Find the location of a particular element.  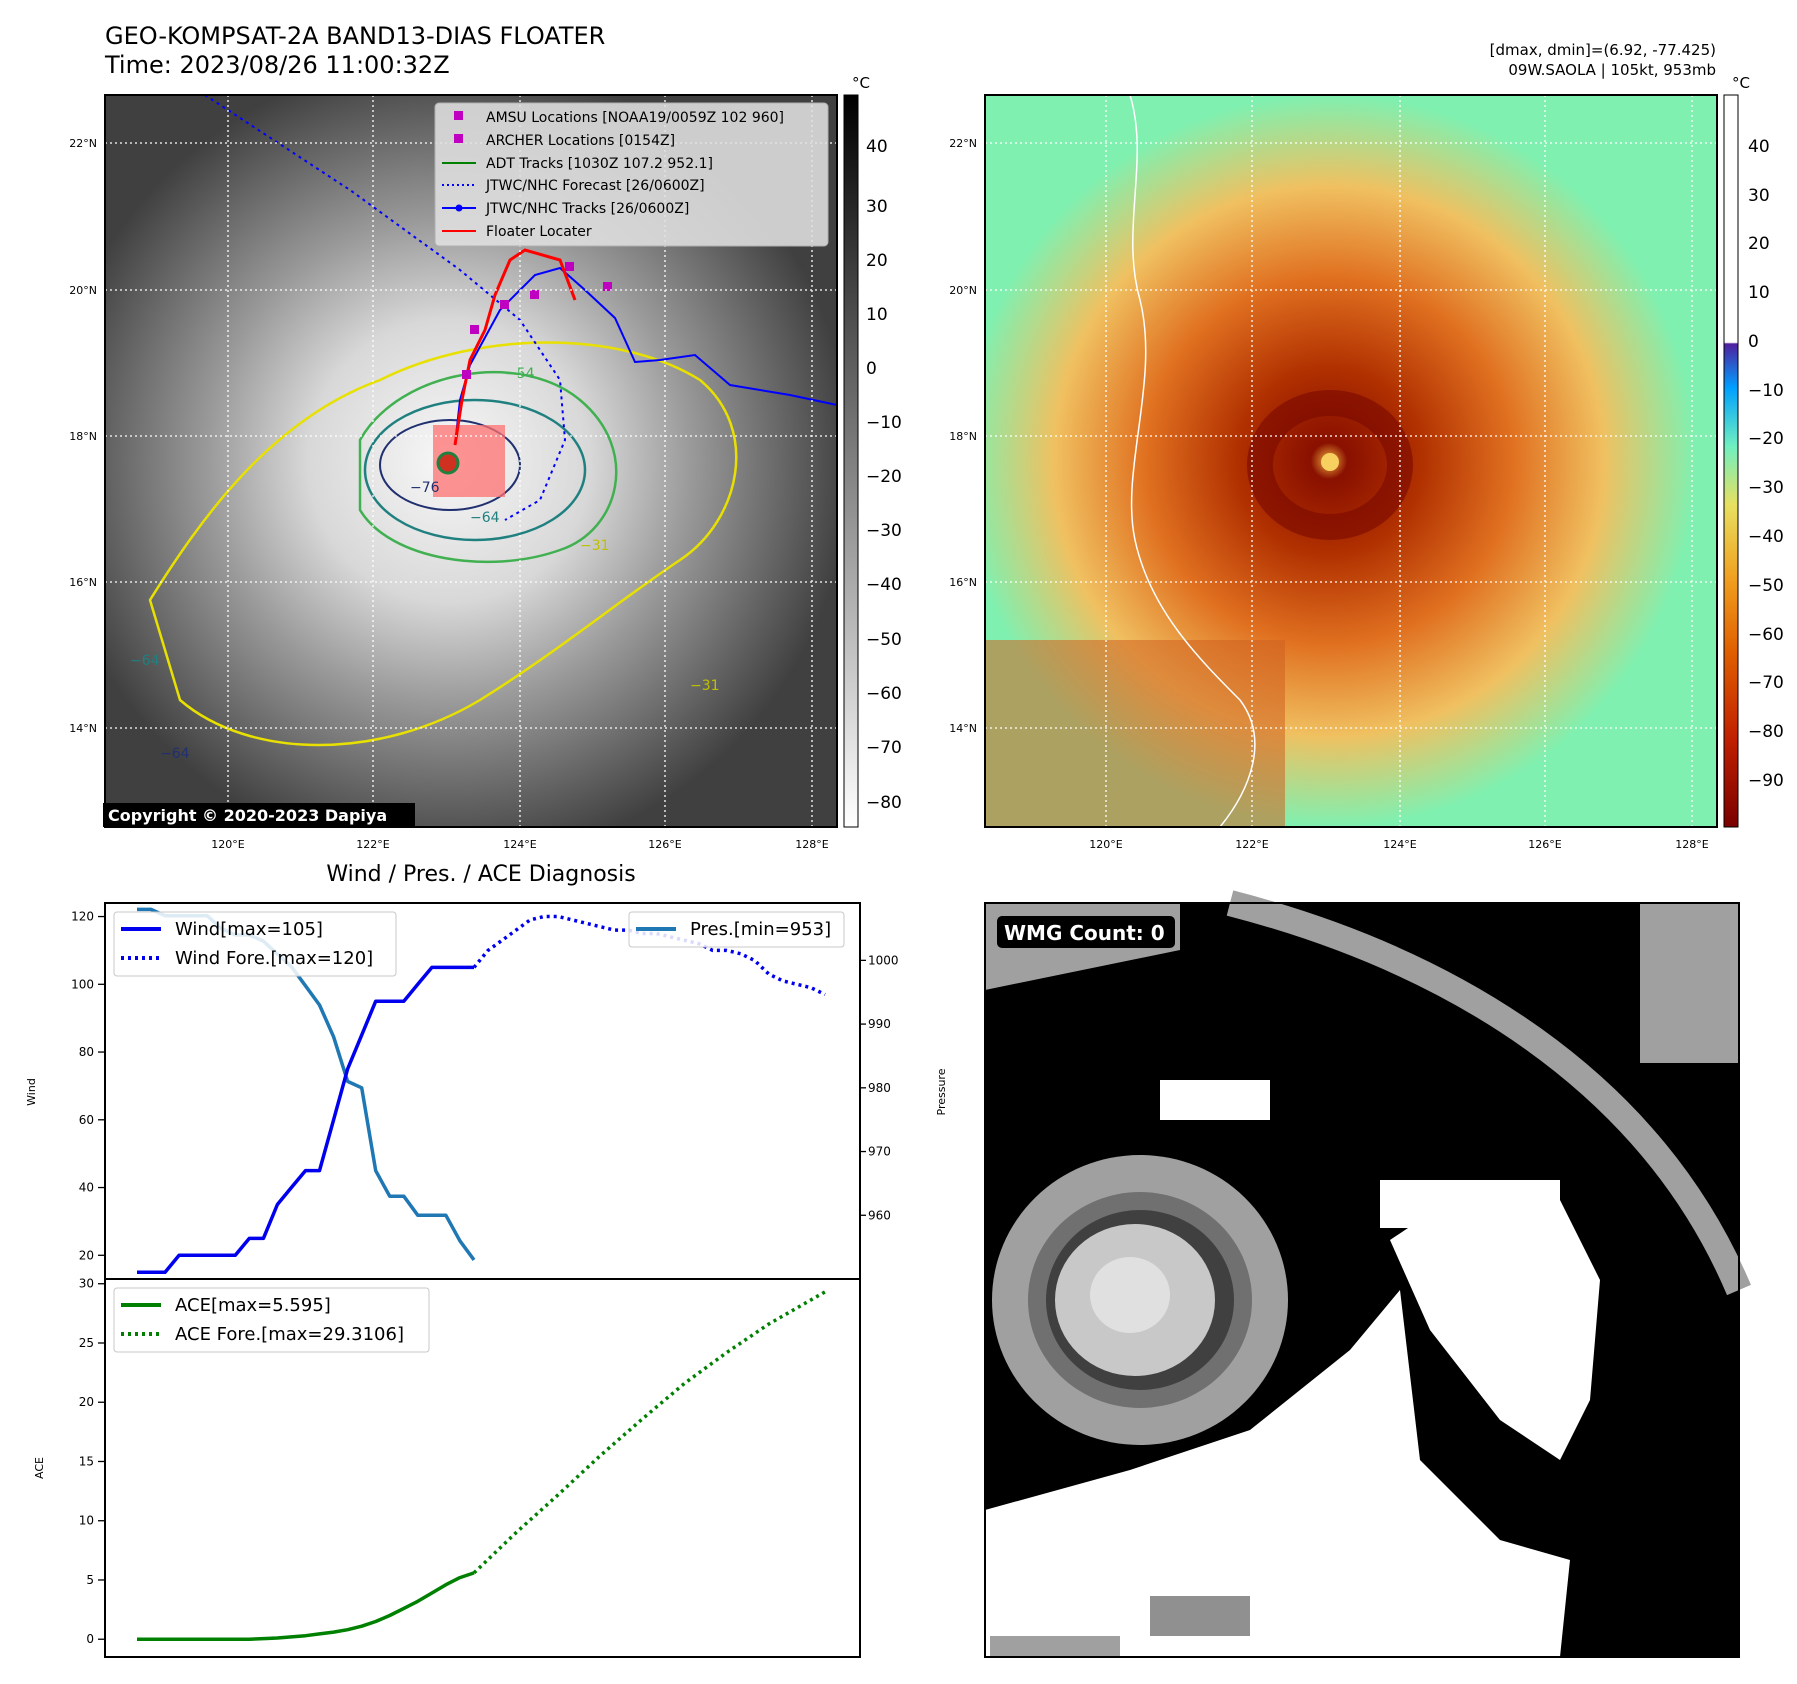

wind-tick-label: 60 is located at coordinates (86, 1120).